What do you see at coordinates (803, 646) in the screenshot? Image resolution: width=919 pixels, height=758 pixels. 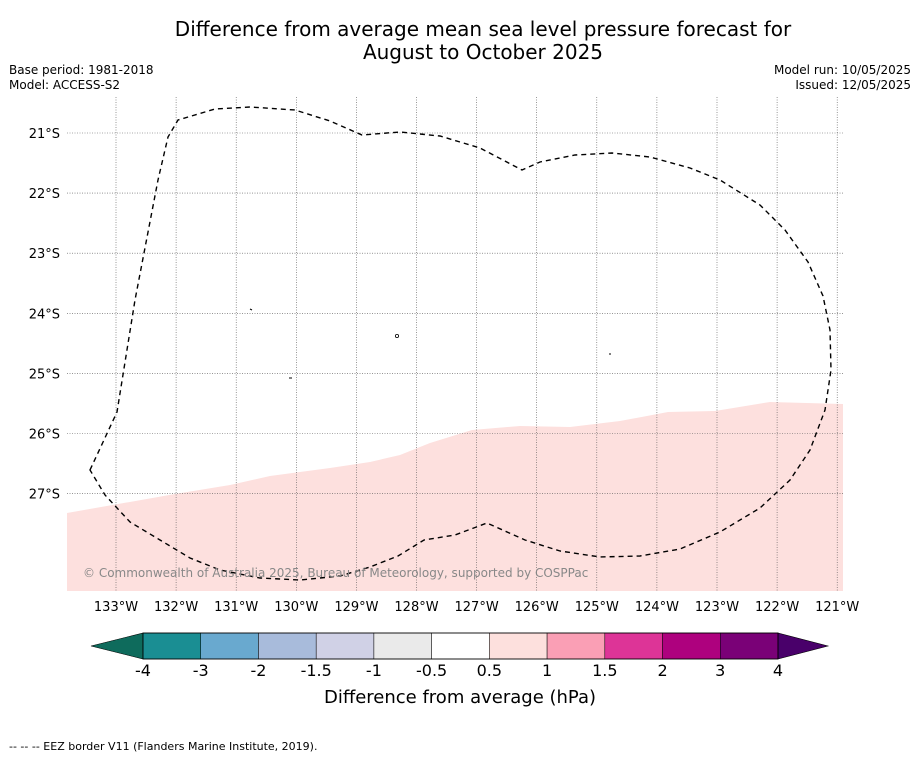 I see `colorbar-over-arrow` at bounding box center [803, 646].